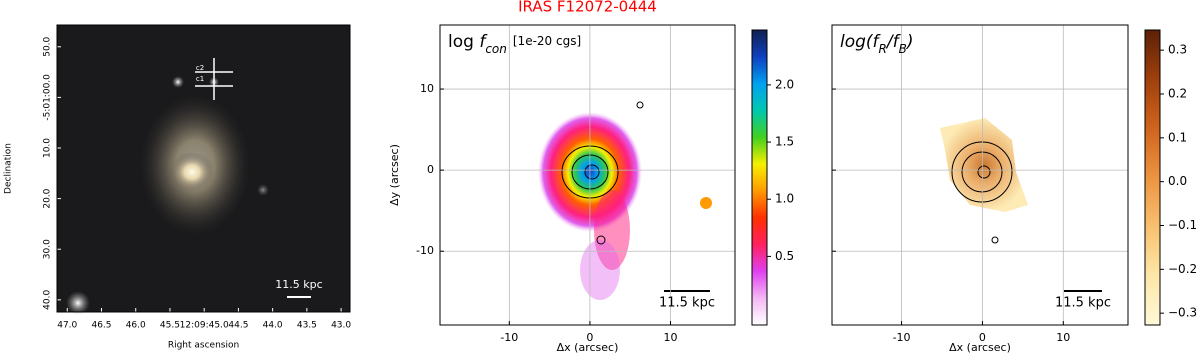 Image resolution: width=1200 pixels, height=353 pixels. What do you see at coordinates (273, 326) in the screenshot?
I see `x-tick-label: 44.0` at bounding box center [273, 326].